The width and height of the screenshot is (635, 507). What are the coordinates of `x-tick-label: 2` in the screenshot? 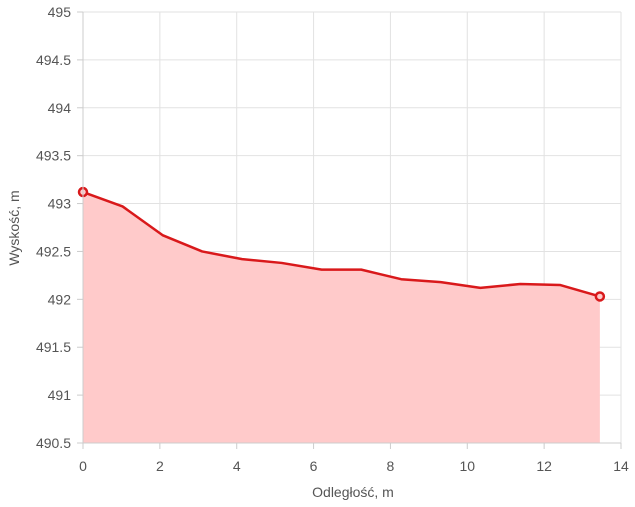 It's located at (160, 466).